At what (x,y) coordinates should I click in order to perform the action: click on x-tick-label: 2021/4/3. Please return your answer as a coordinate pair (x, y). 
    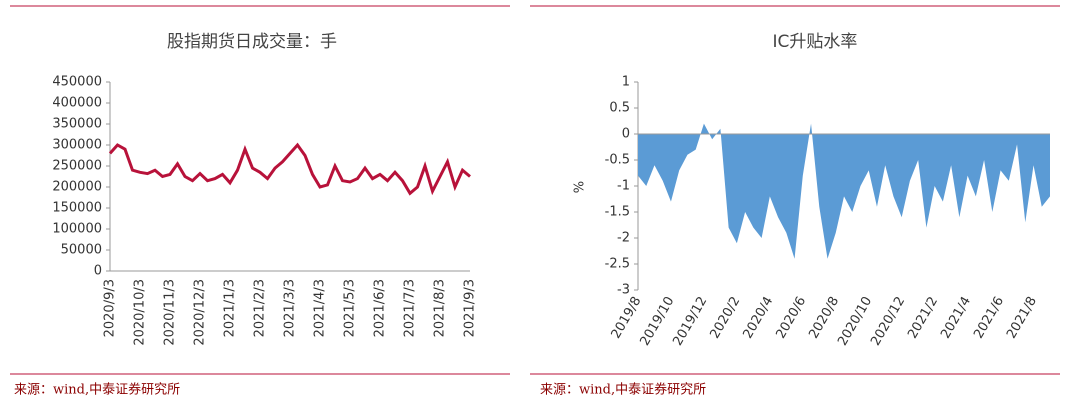
    Looking at the image, I should click on (320, 308).